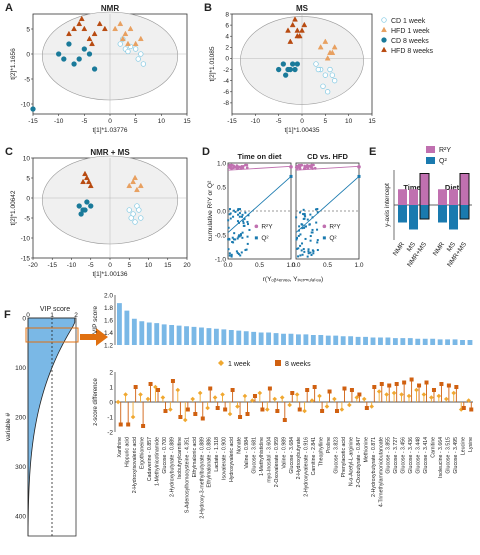 The image size is (480, 555). What do you see at coordinates (292, 455) in the screenshot?
I see `metabolite-label: Glucose - 3.684` at bounding box center [292, 455].